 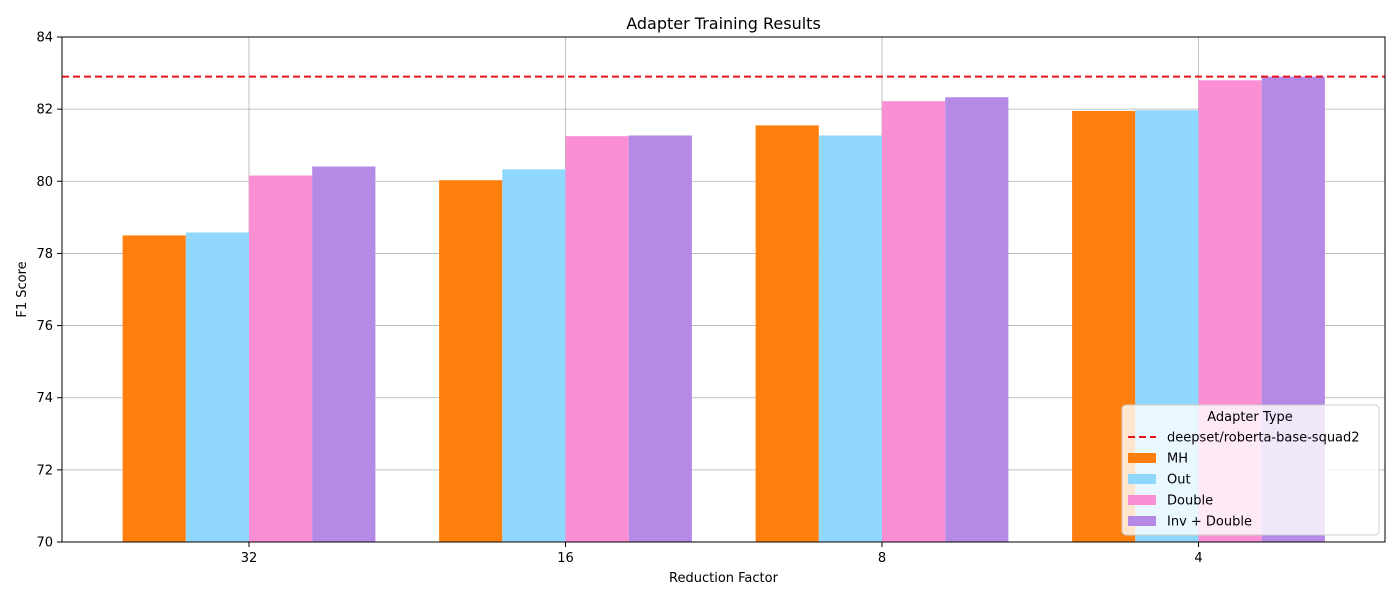 I want to click on legend-box, so click(x=1250, y=470).